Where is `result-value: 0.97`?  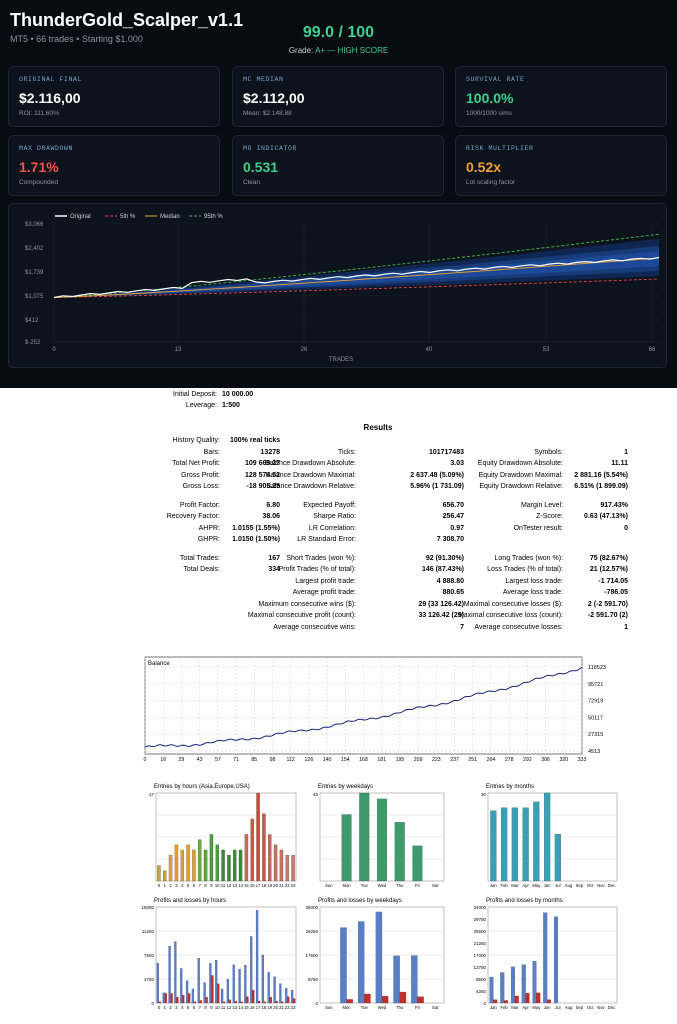
result-value: 0.97 is located at coordinates (457, 528).